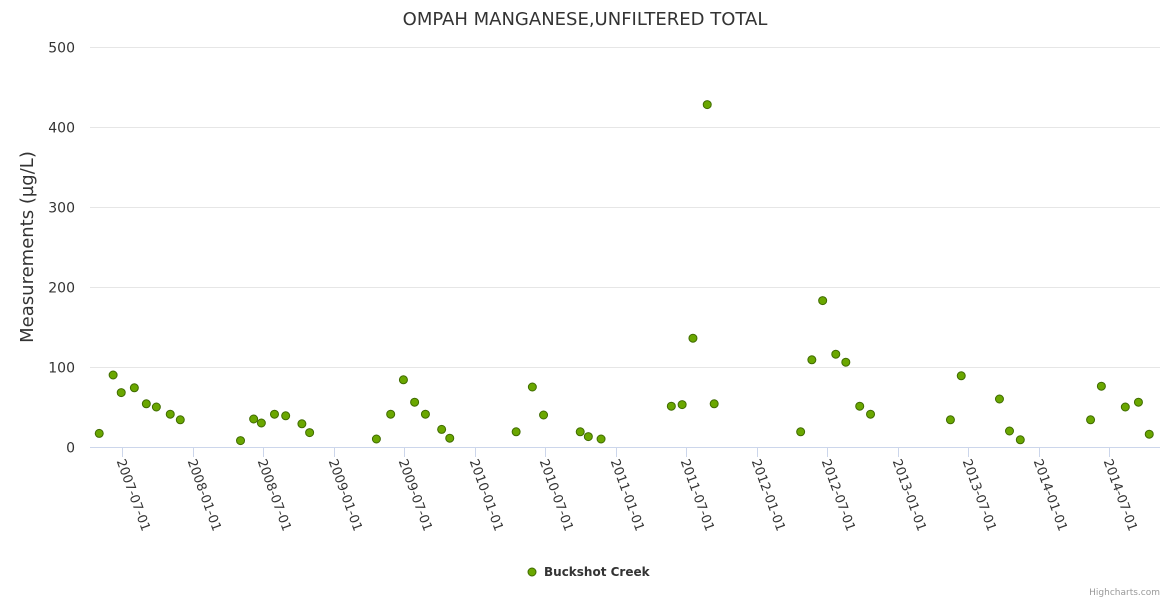 This screenshot has width=1170, height=604. I want to click on y-axis-ticks: 0 100 200 300 400 500, so click(61, 249).